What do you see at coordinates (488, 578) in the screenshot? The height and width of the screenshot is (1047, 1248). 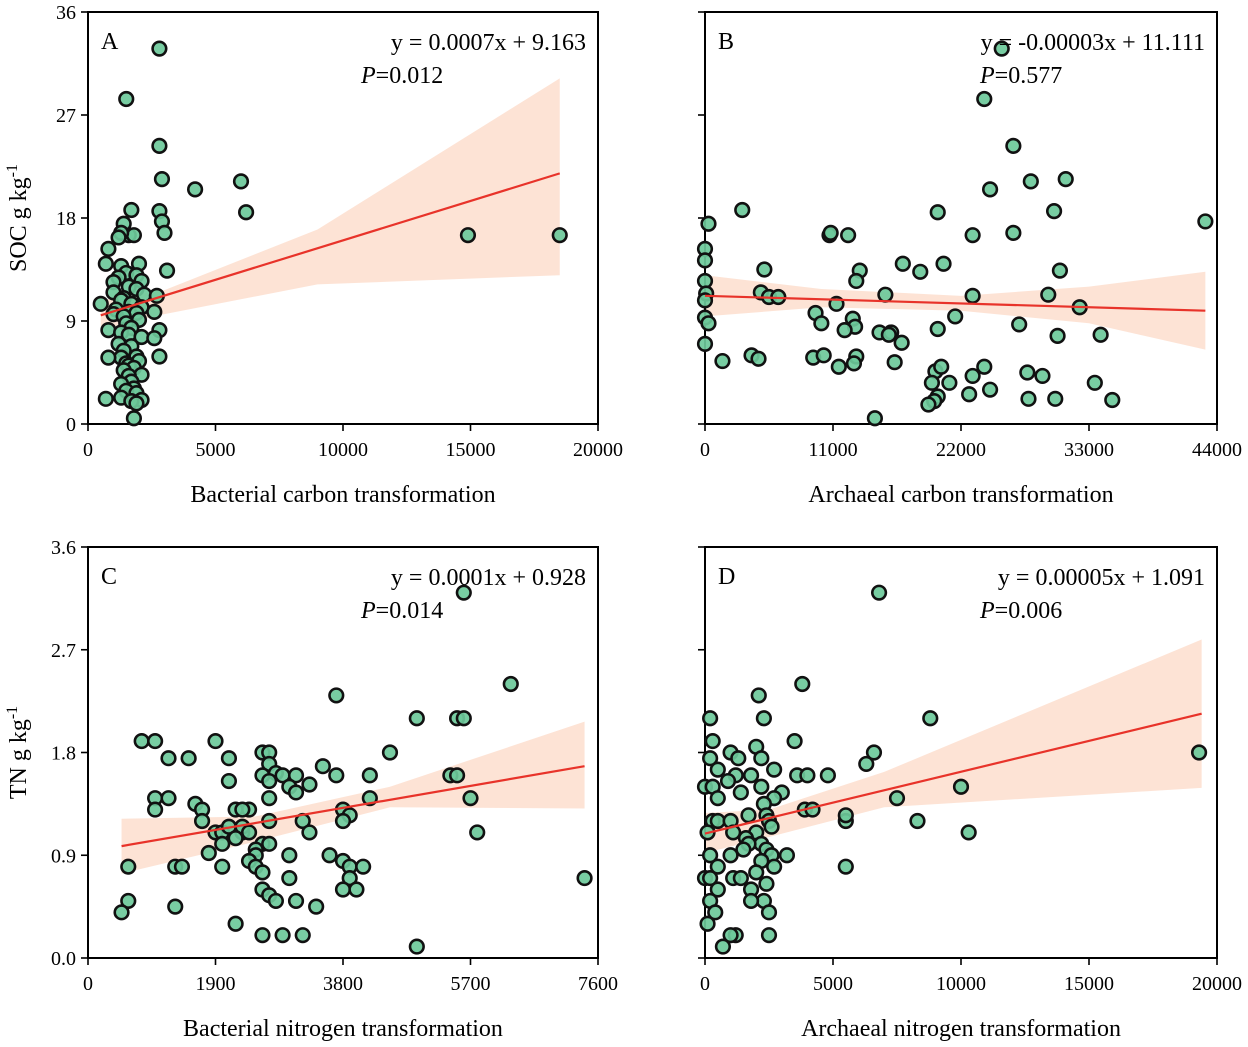 I see `regression-equation: y = 0.0001x + 0.928` at bounding box center [488, 578].